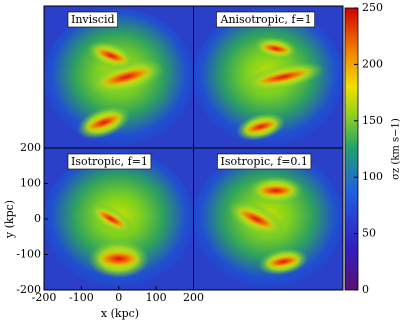  What do you see at coordinates (30, 147) in the screenshot?
I see `y-tick-label: 200` at bounding box center [30, 147].